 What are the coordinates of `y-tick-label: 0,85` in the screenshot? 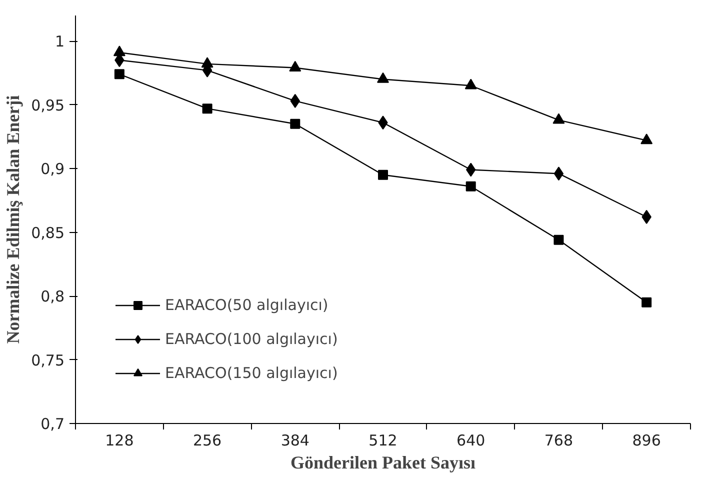 It's located at (48, 233).